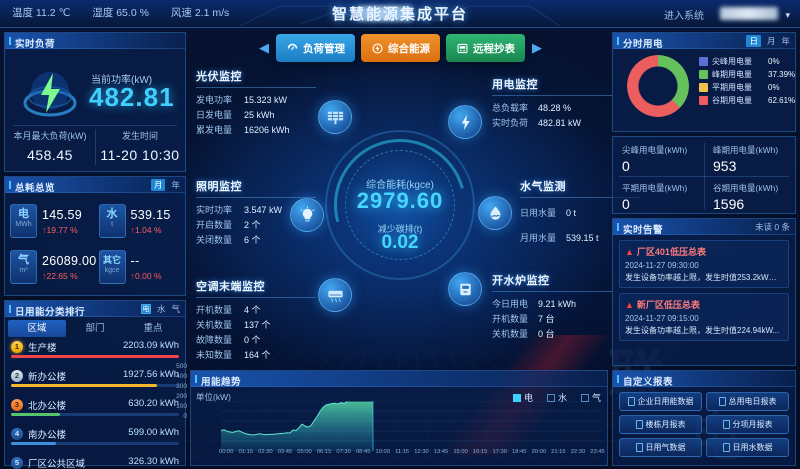 This screenshot has height=469, width=800. Describe the element at coordinates (17, 347) in the screenshot. I see `rank-medal: 1` at that location.